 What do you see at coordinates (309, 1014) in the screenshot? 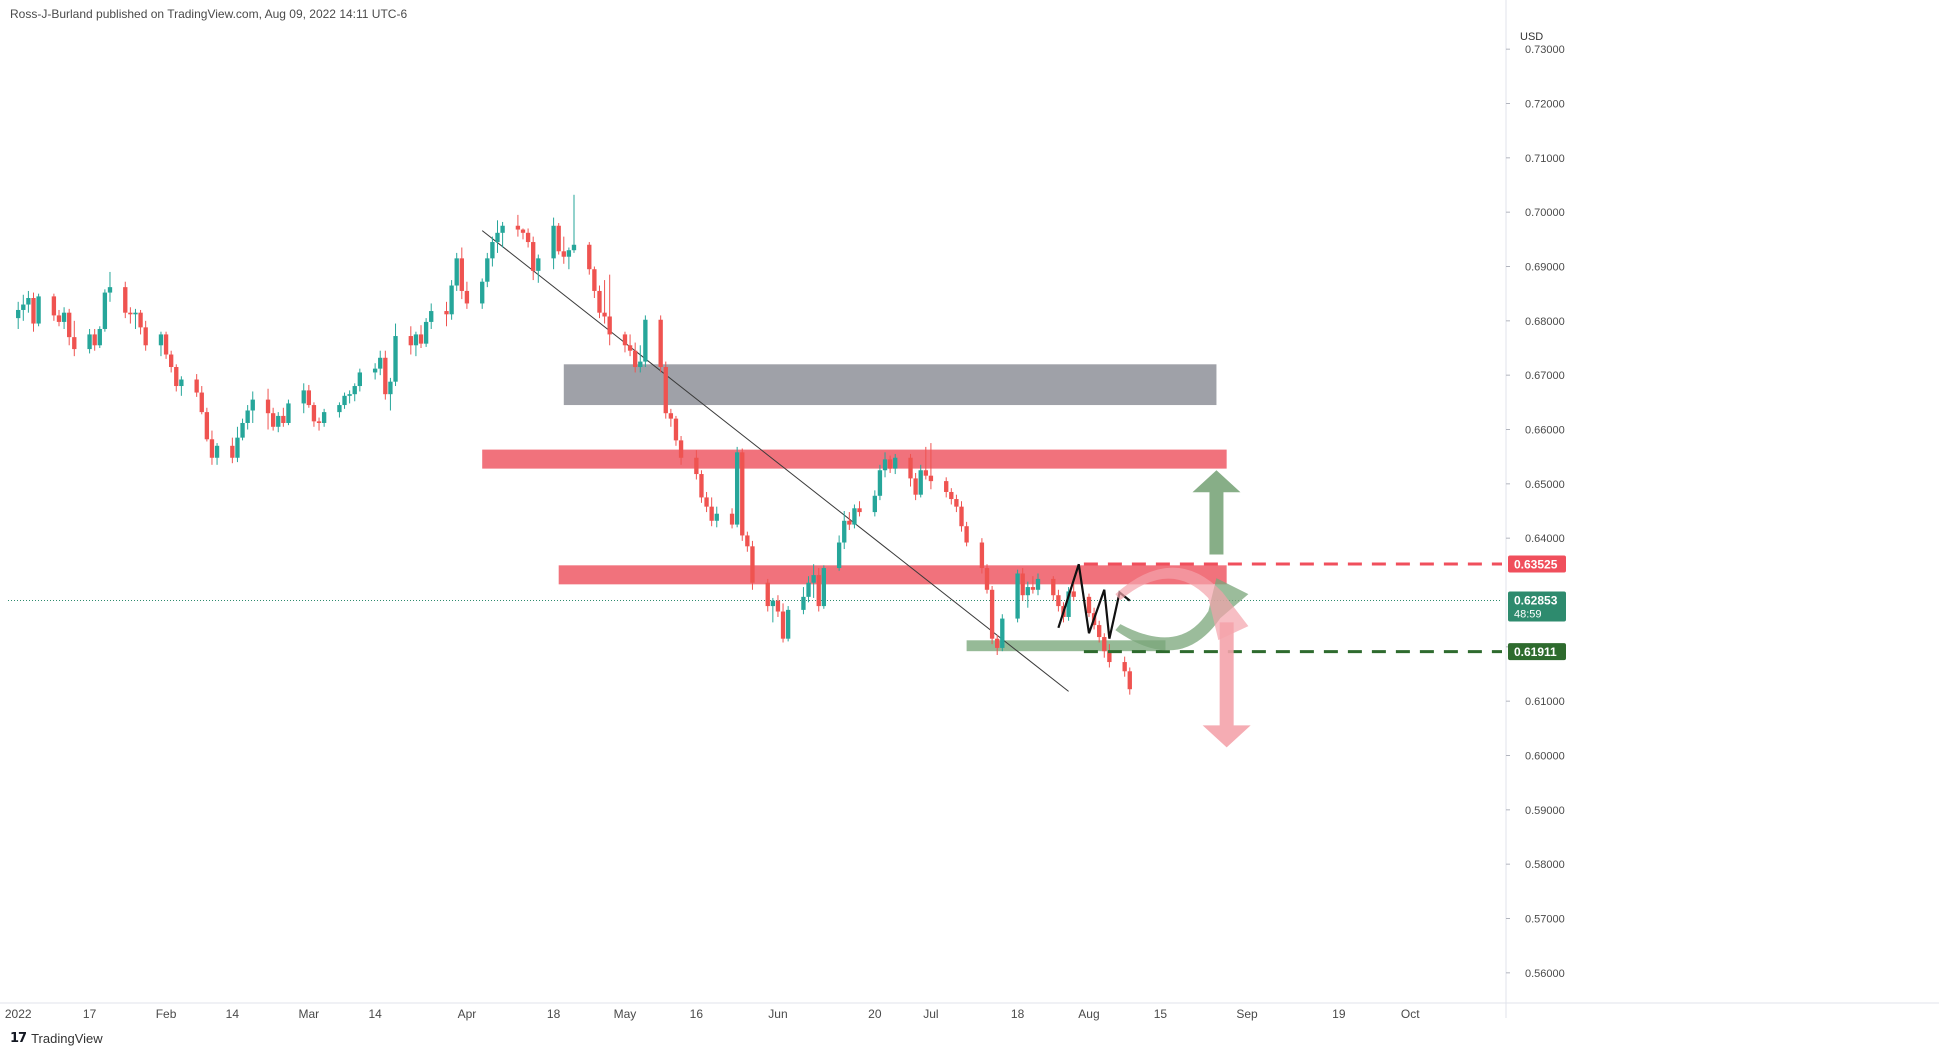
I see `x-tick-label: Mar` at bounding box center [309, 1014].